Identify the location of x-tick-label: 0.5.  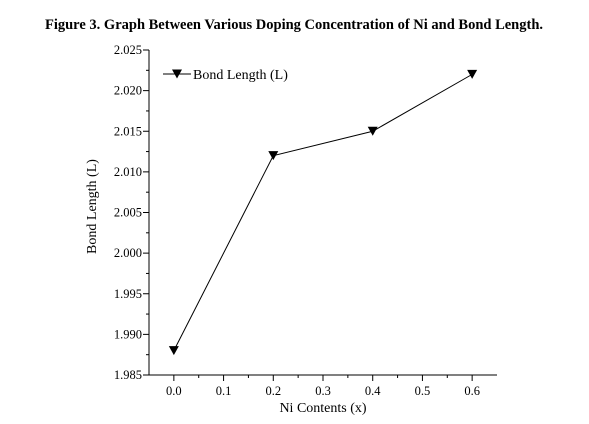
(423, 391).